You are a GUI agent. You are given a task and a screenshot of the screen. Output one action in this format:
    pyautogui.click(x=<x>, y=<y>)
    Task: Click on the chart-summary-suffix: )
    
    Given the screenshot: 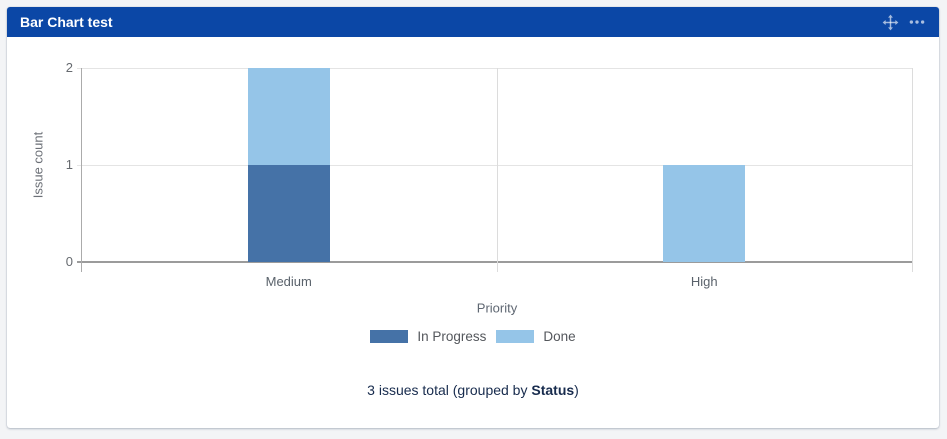 What is the action you would take?
    pyautogui.click(x=576, y=390)
    